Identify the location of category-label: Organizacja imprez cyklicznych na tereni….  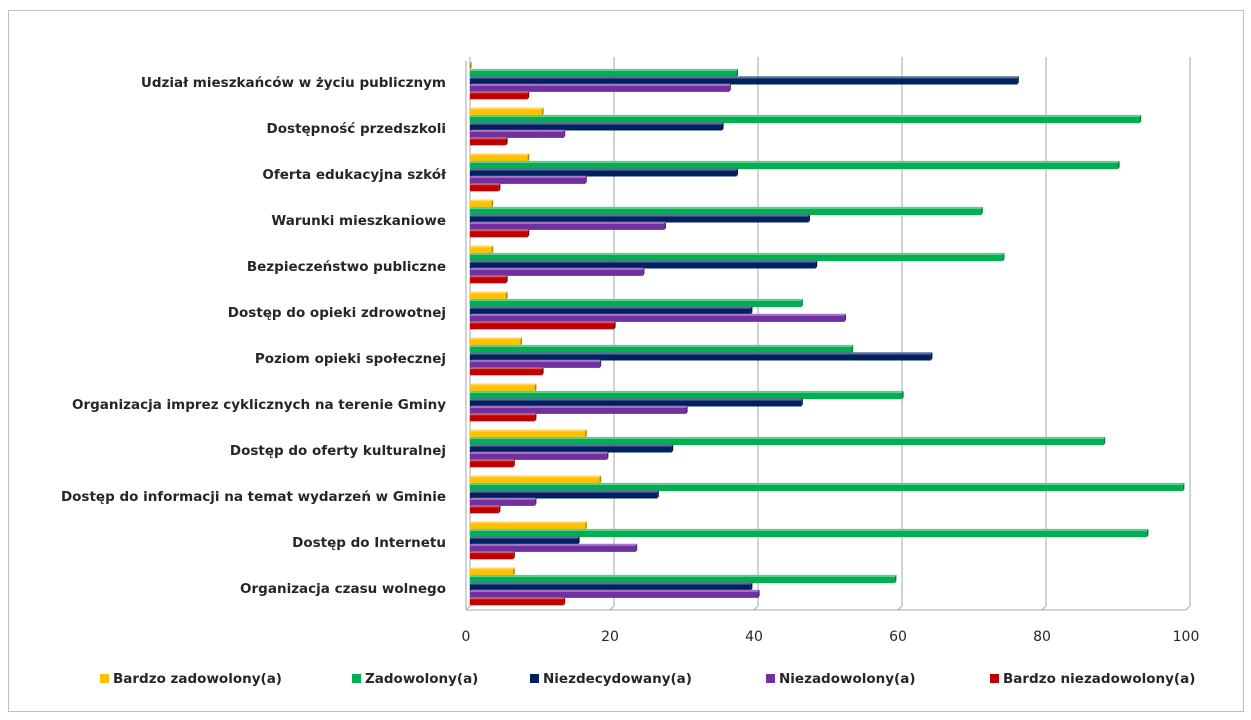
(259, 405).